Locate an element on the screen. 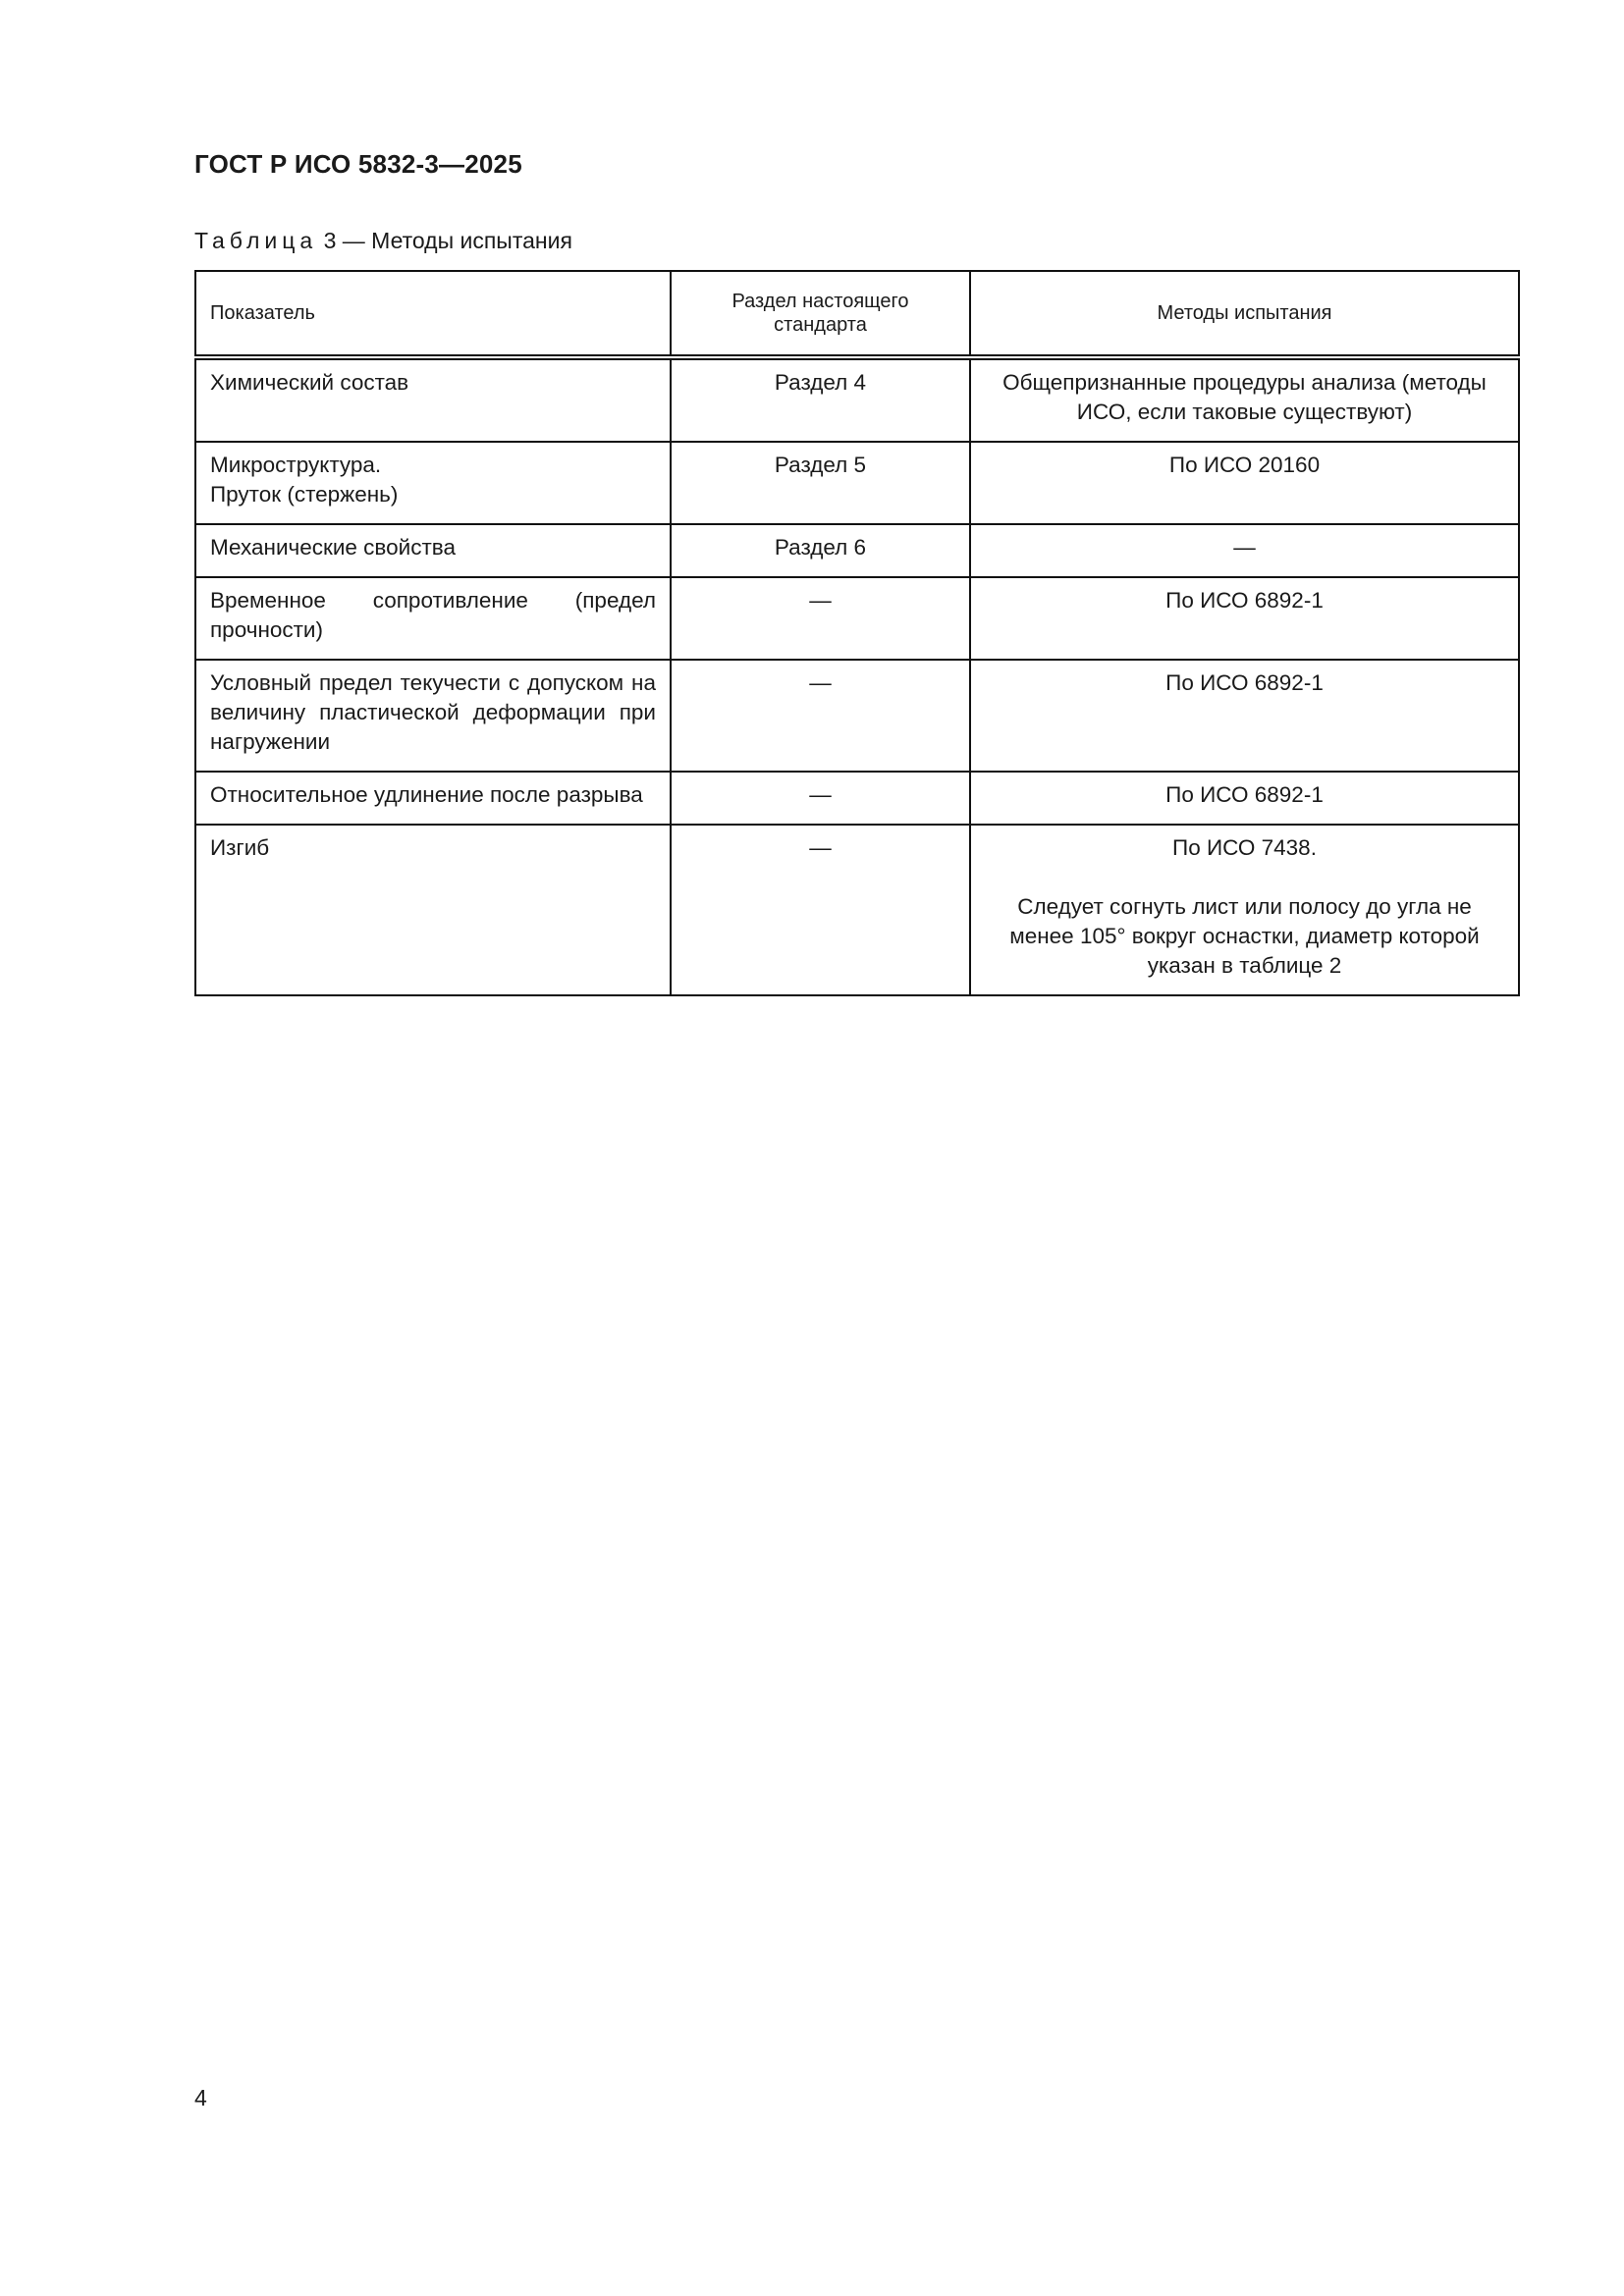 The height and width of the screenshot is (2296, 1624). column-header: Показатель is located at coordinates (433, 315).